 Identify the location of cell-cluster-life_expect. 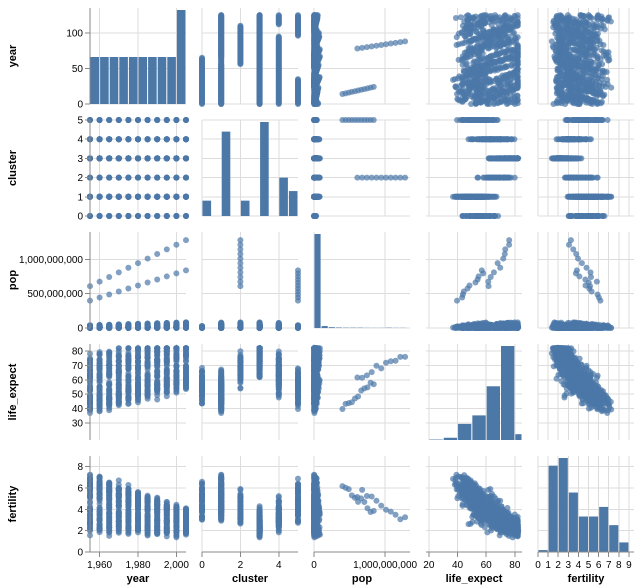
(474, 168).